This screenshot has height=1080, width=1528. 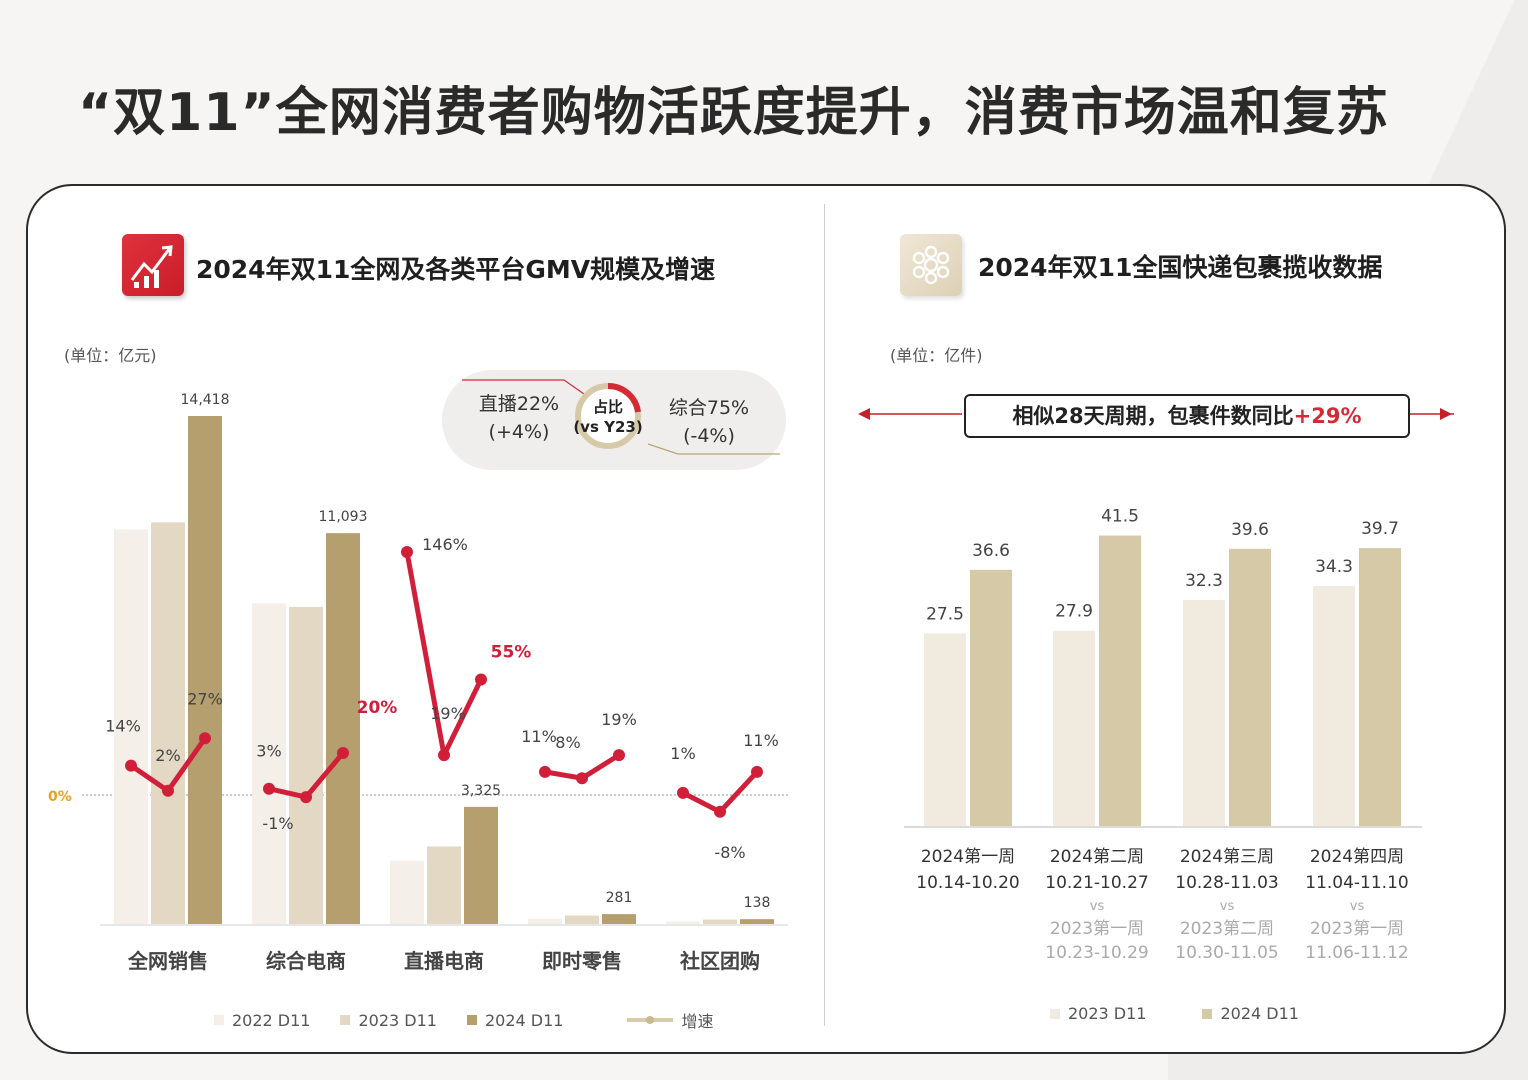 What do you see at coordinates (608, 407) in the screenshot?
I see `share-center-line1: 占比` at bounding box center [608, 407].